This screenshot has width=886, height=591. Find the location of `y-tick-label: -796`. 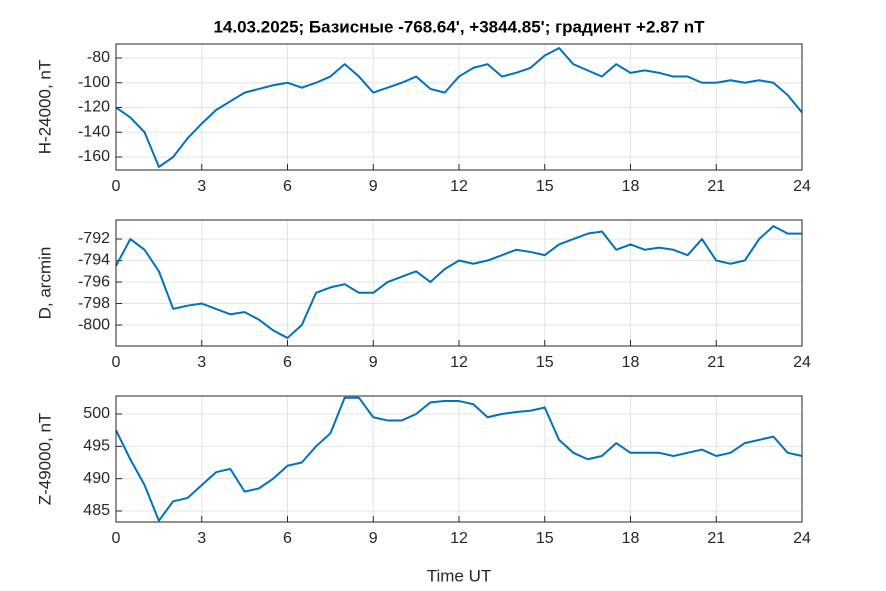

y-tick-label: -796 is located at coordinates (94, 281).